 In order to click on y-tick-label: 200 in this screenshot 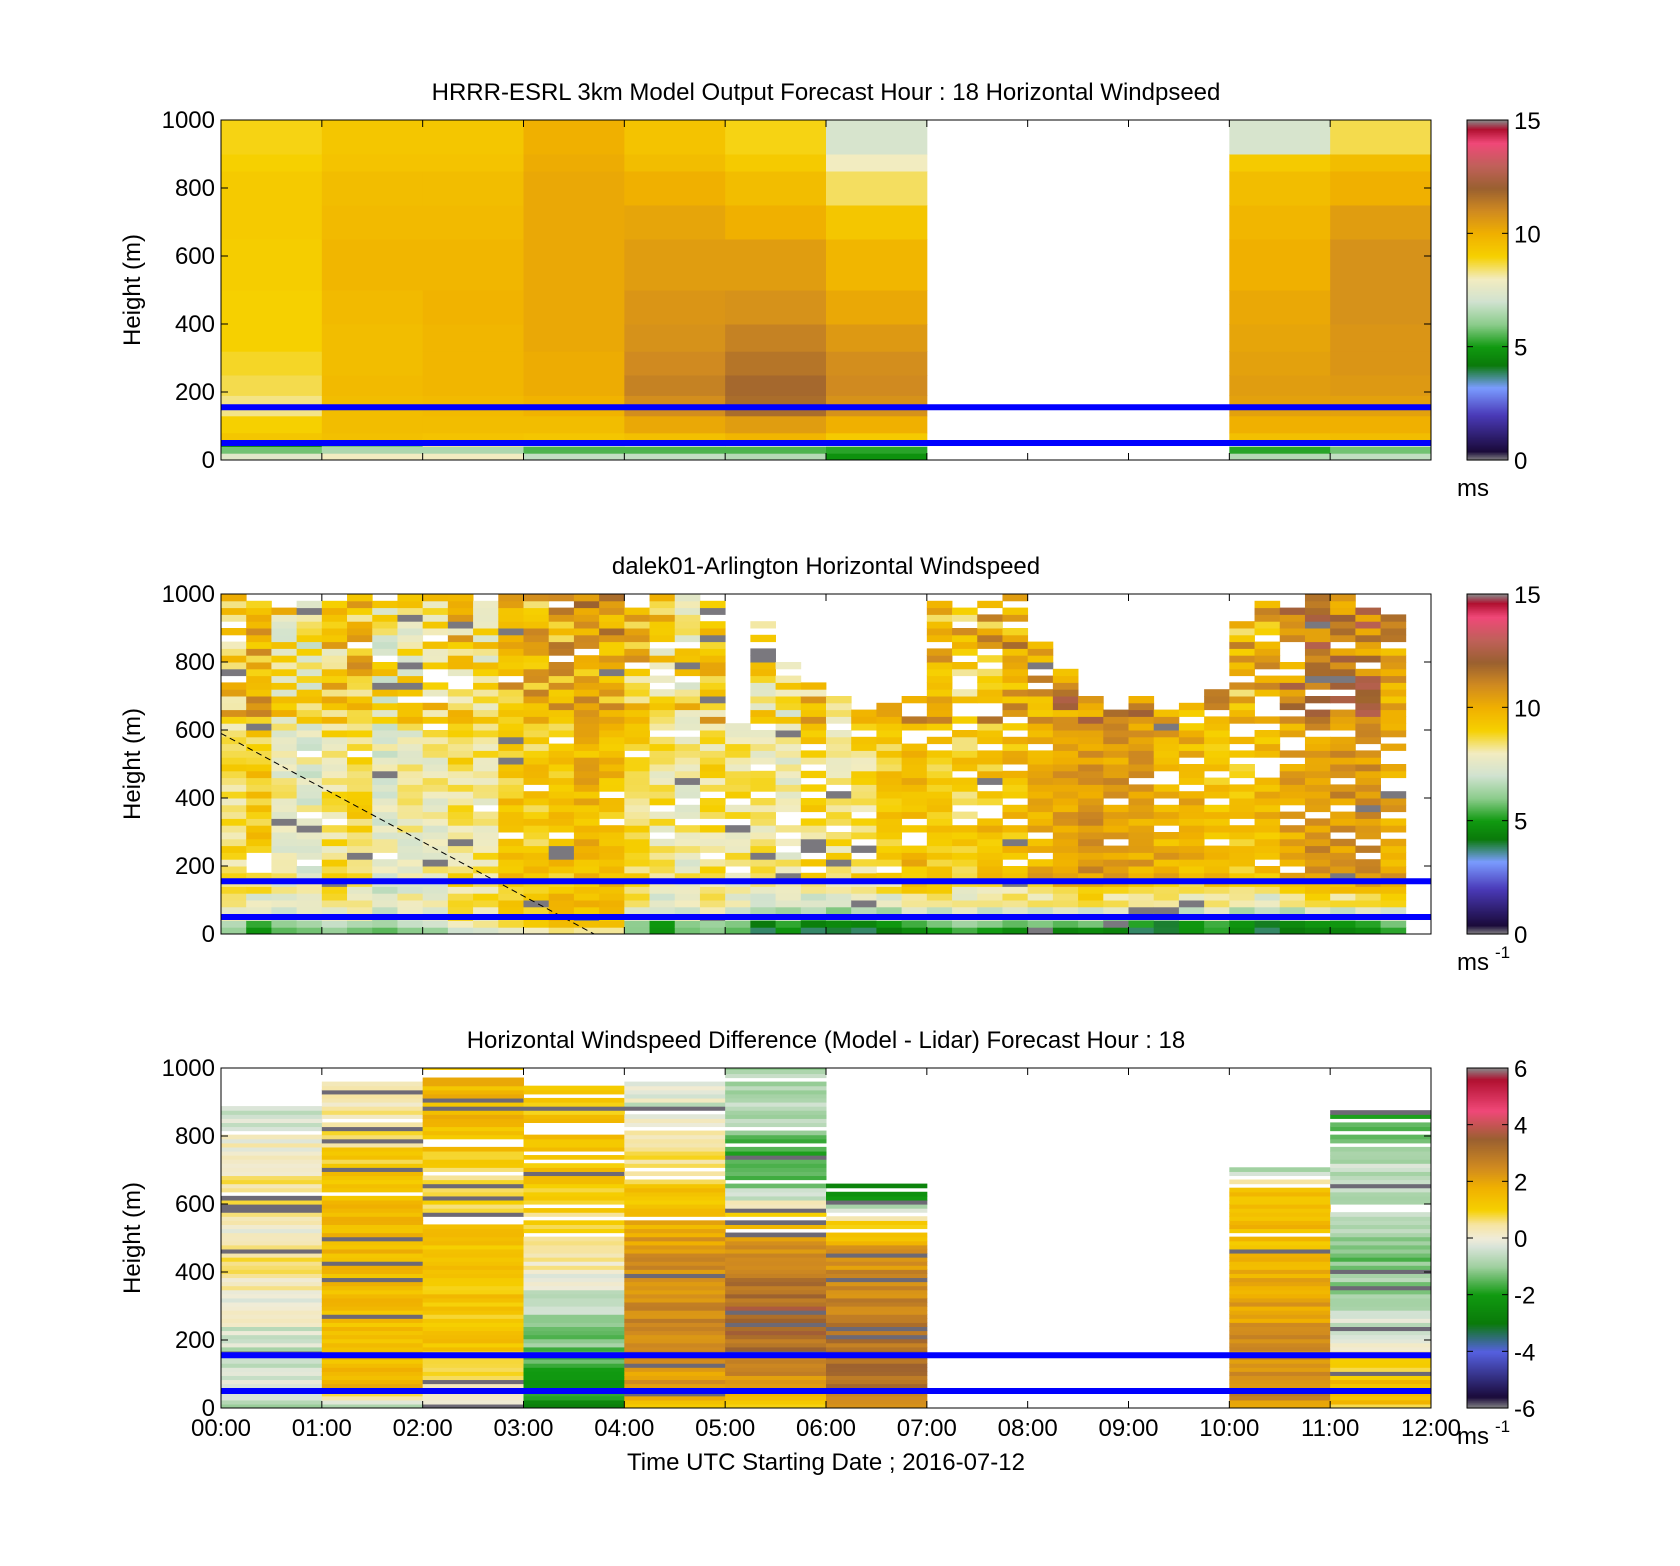, I will do `click(195, 1340)`.